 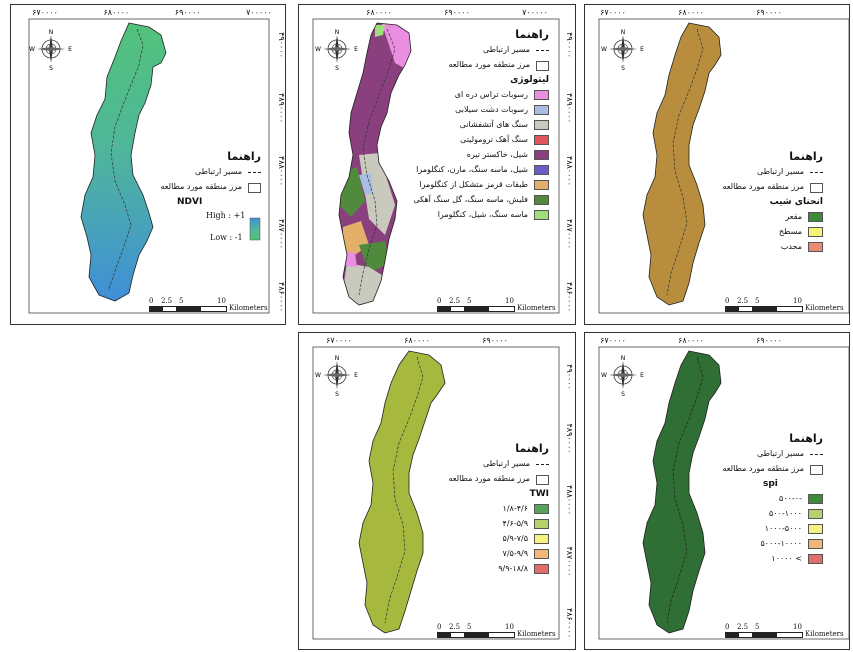 I want to click on study-area-curvature, so click(x=682, y=164).